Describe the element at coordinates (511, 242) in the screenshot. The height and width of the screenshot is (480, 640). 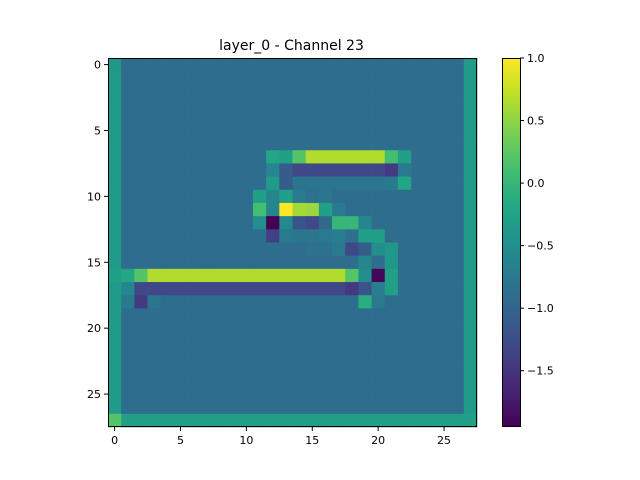
I see `colorbar-frame` at that location.